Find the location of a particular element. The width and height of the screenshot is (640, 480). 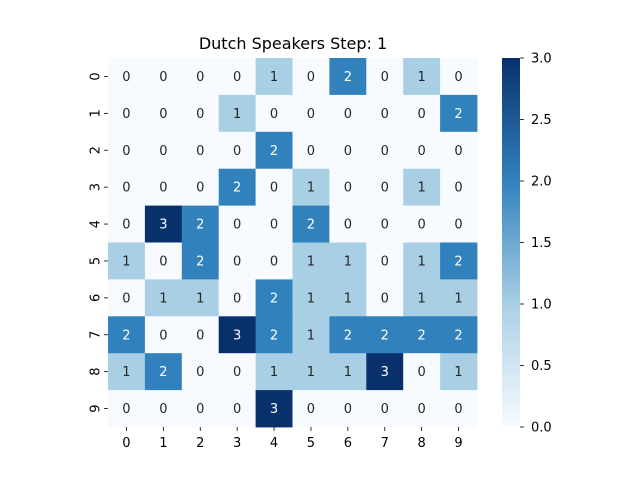

y-axis: 0 1 2 3 4 5 6 7 8 9 is located at coordinates (98, 242).